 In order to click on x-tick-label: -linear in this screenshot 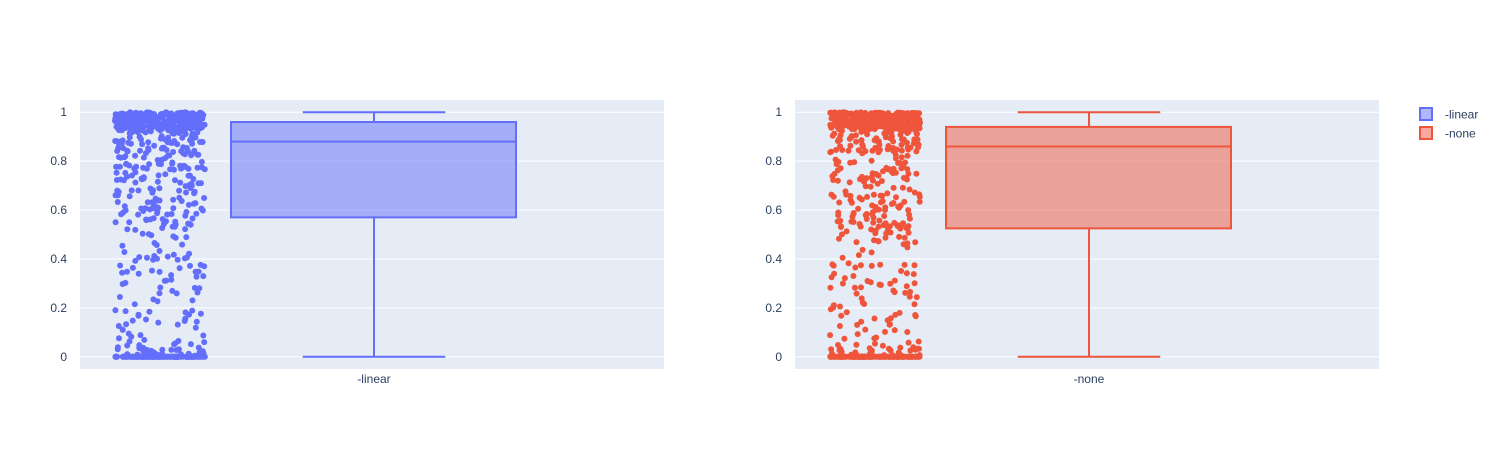, I will do `click(373, 379)`.